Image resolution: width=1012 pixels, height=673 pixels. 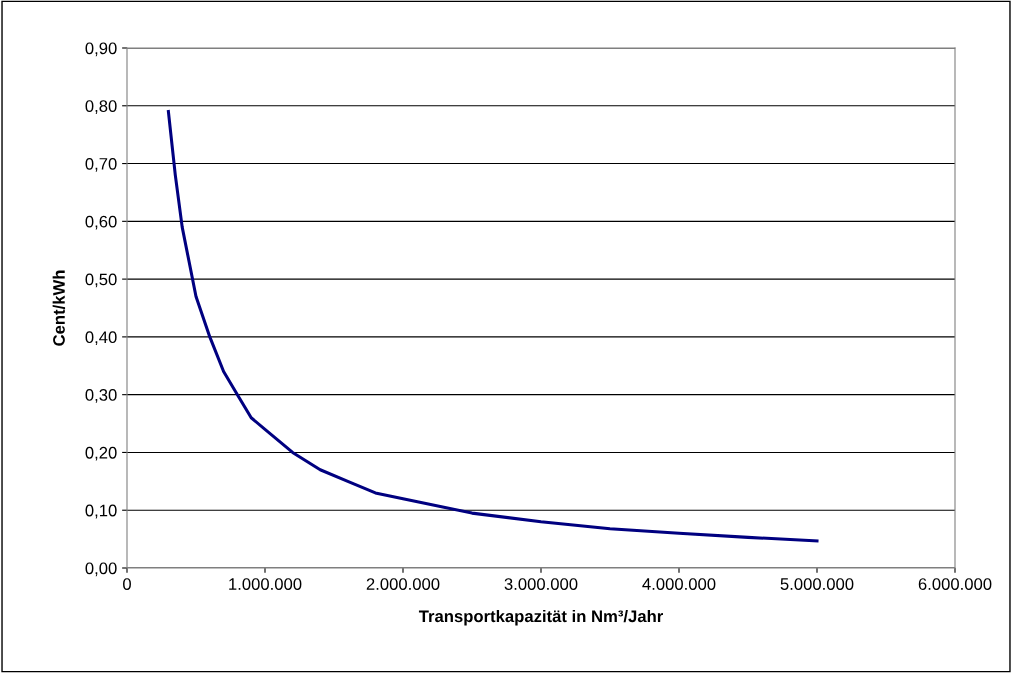 What do you see at coordinates (101, 396) in the screenshot?
I see `y-tick-label: 0,30` at bounding box center [101, 396].